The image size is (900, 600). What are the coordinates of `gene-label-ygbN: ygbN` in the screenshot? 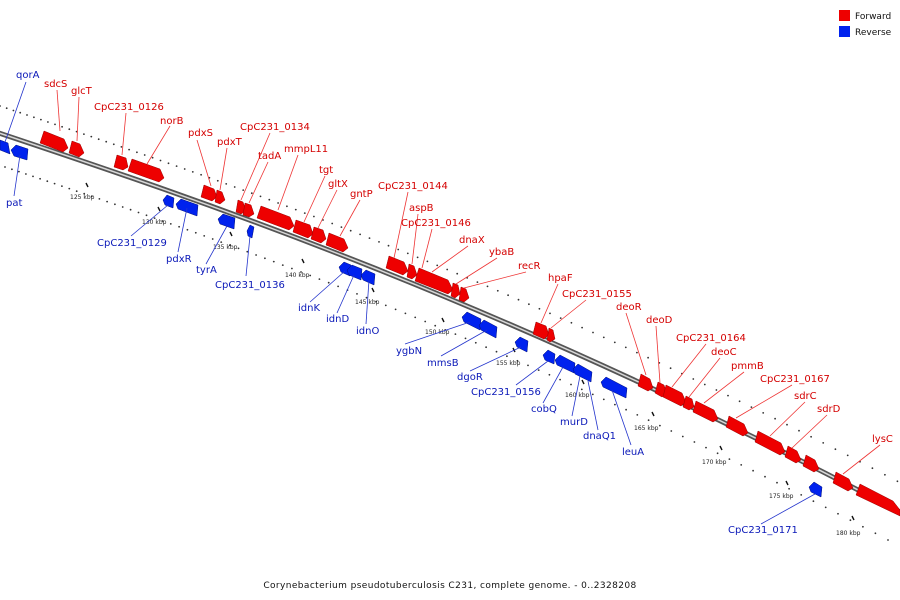 It's located at (409, 351).